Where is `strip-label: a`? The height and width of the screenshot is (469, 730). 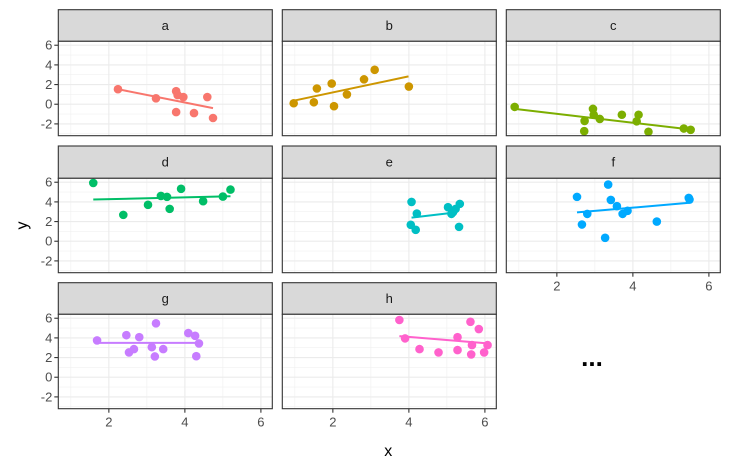 strip-label: a is located at coordinates (166, 25).